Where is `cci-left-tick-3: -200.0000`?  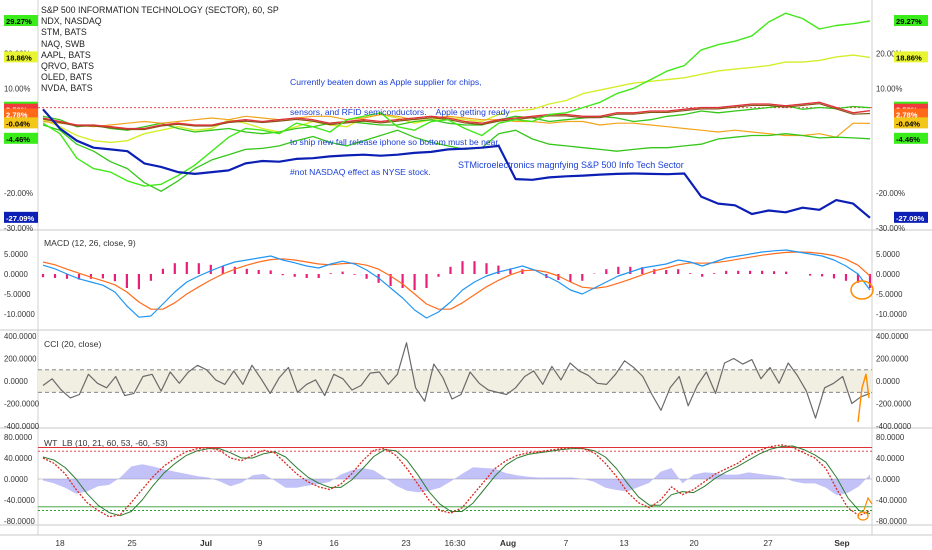 cci-left-tick-3: -200.0000 is located at coordinates (22, 404).